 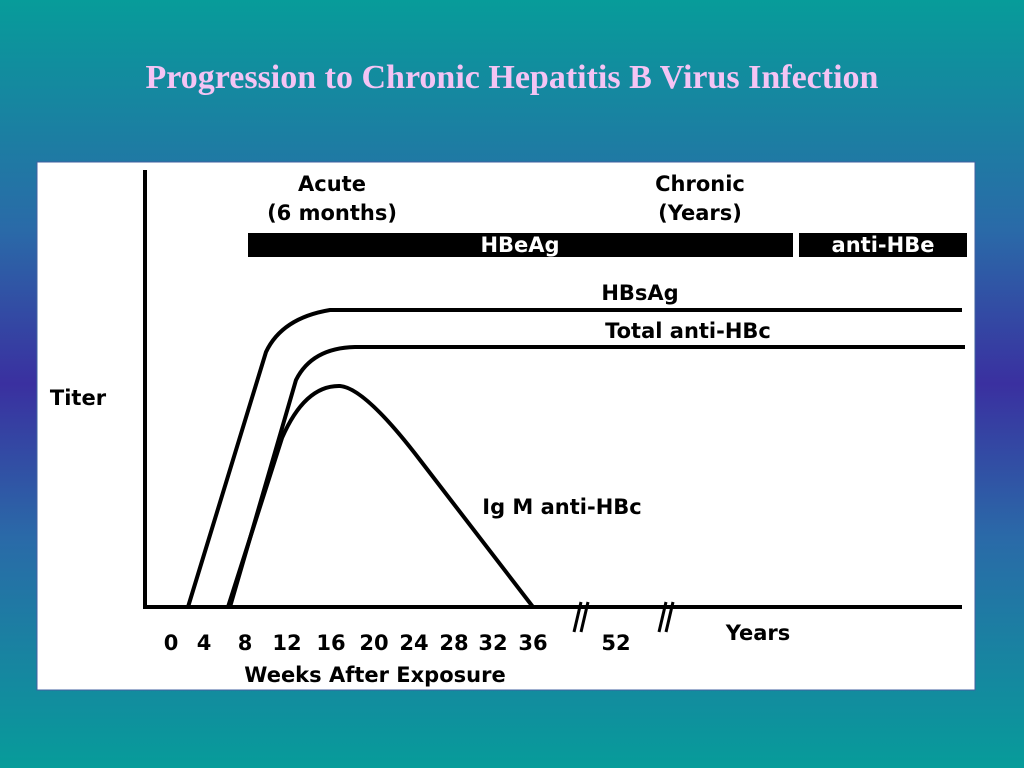 I want to click on igm-anti-hbc-curve, so click(x=380, y=496).